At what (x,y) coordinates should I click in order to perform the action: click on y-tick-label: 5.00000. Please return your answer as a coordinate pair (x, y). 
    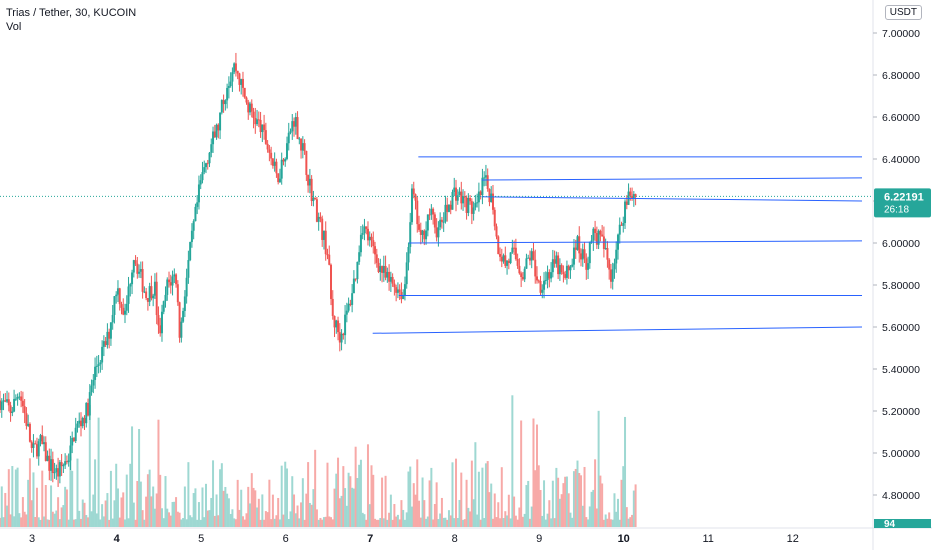
    Looking at the image, I should click on (901, 454).